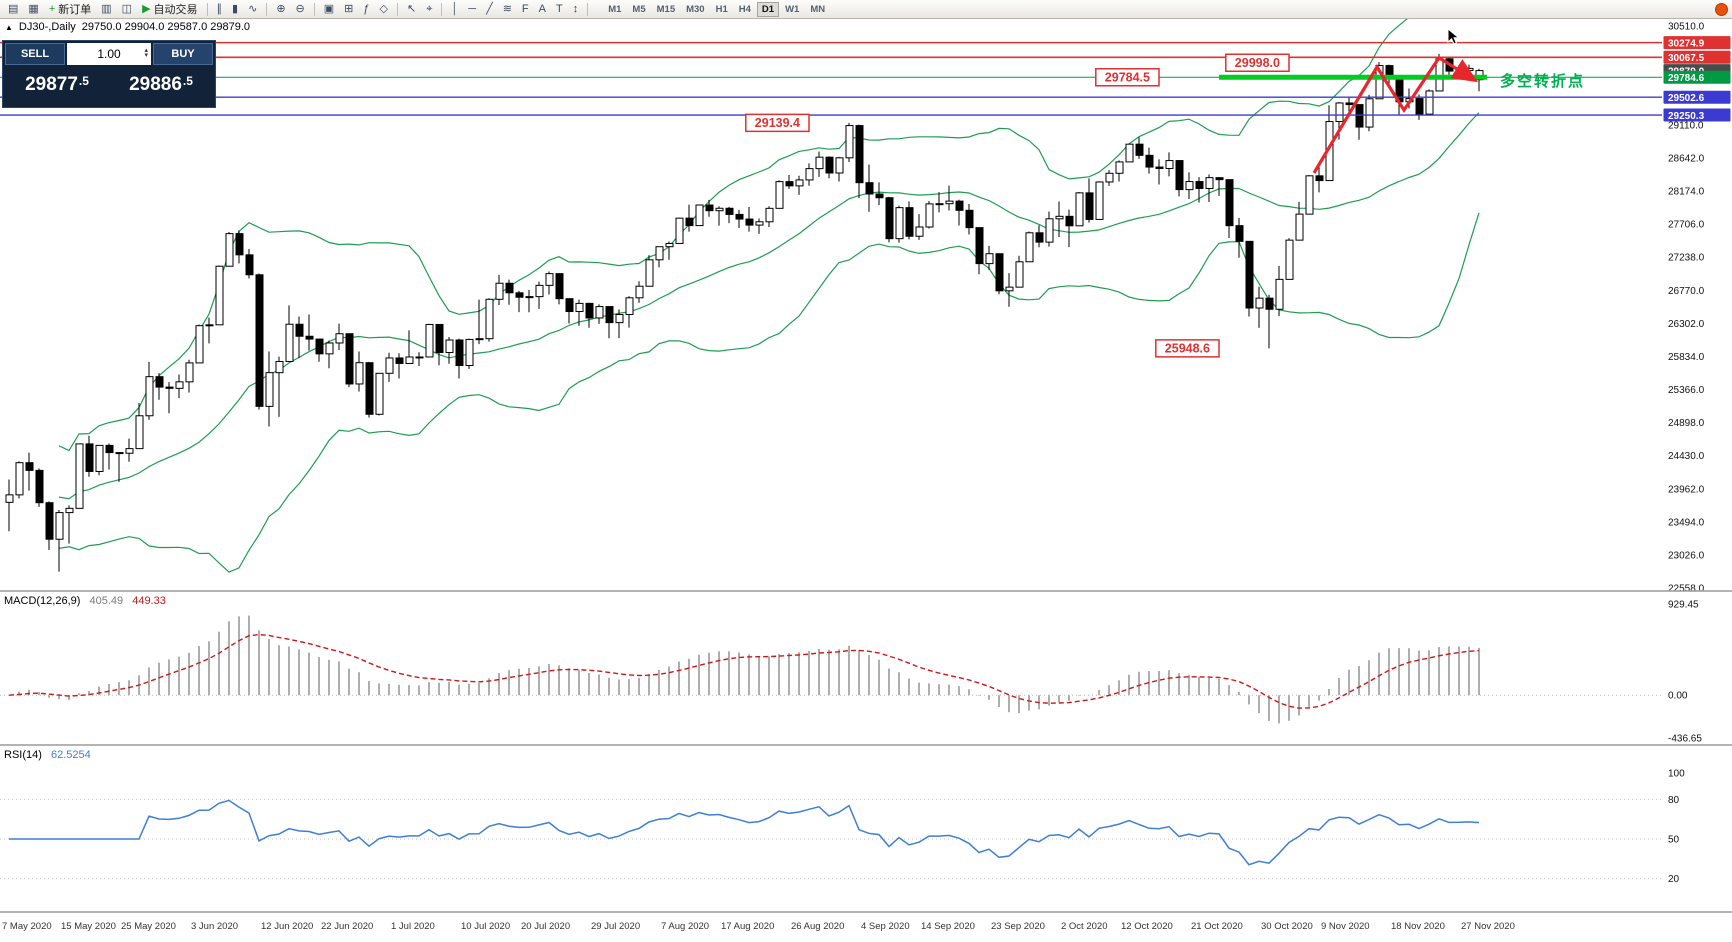  What do you see at coordinates (85, 601) in the screenshot?
I see `macd-panel-label: MACD(12,26,9) 405.49 449.33` at bounding box center [85, 601].